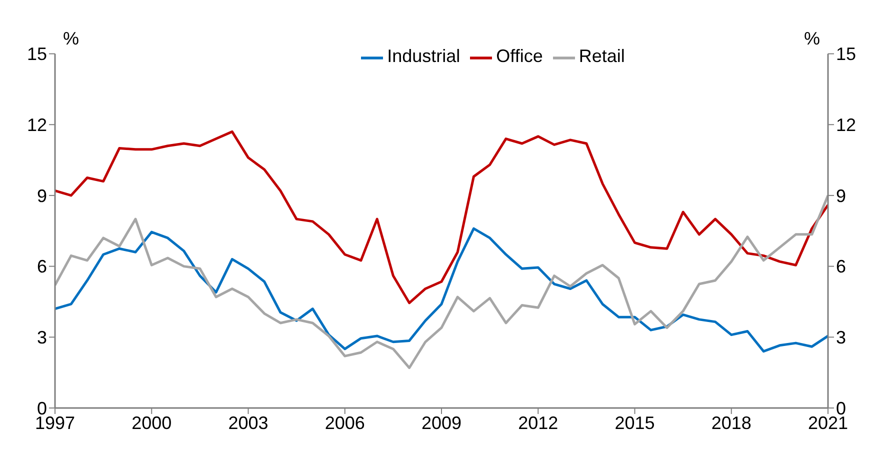  What do you see at coordinates (36, 125) in the screenshot?
I see `y-tick-label: 12` at bounding box center [36, 125].